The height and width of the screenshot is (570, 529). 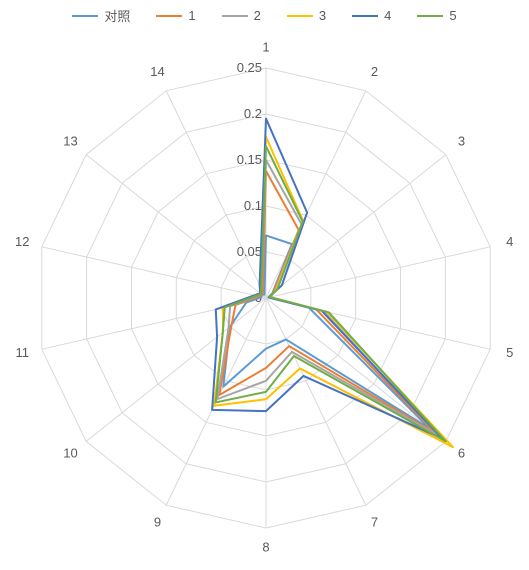 I want to click on category-label: 4, so click(x=509, y=241).